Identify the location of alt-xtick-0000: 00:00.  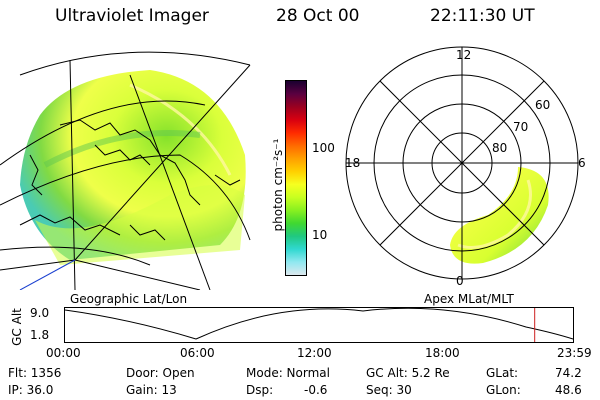
(63, 353).